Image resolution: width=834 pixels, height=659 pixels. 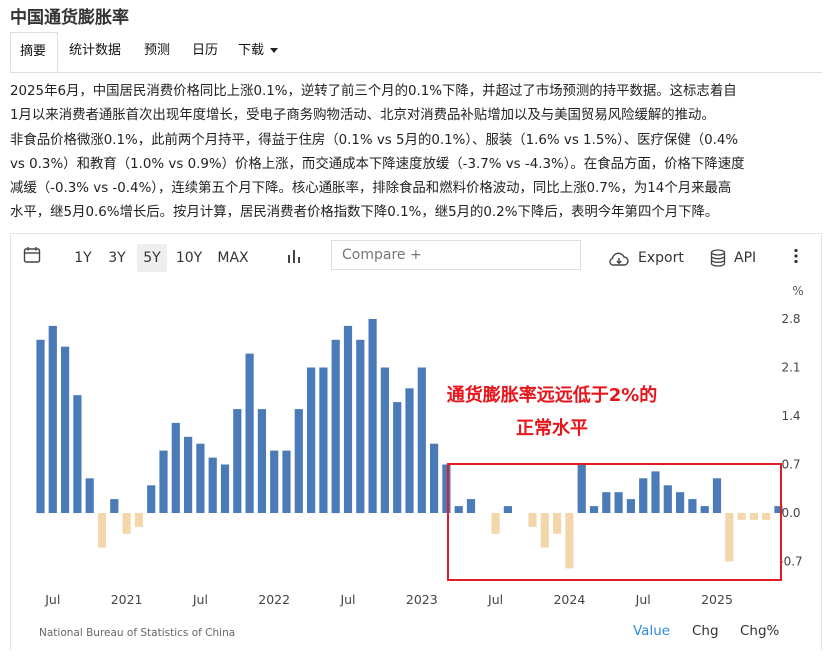 What do you see at coordinates (790, 367) in the screenshot?
I see `y-tick-label: 2.1` at bounding box center [790, 367].